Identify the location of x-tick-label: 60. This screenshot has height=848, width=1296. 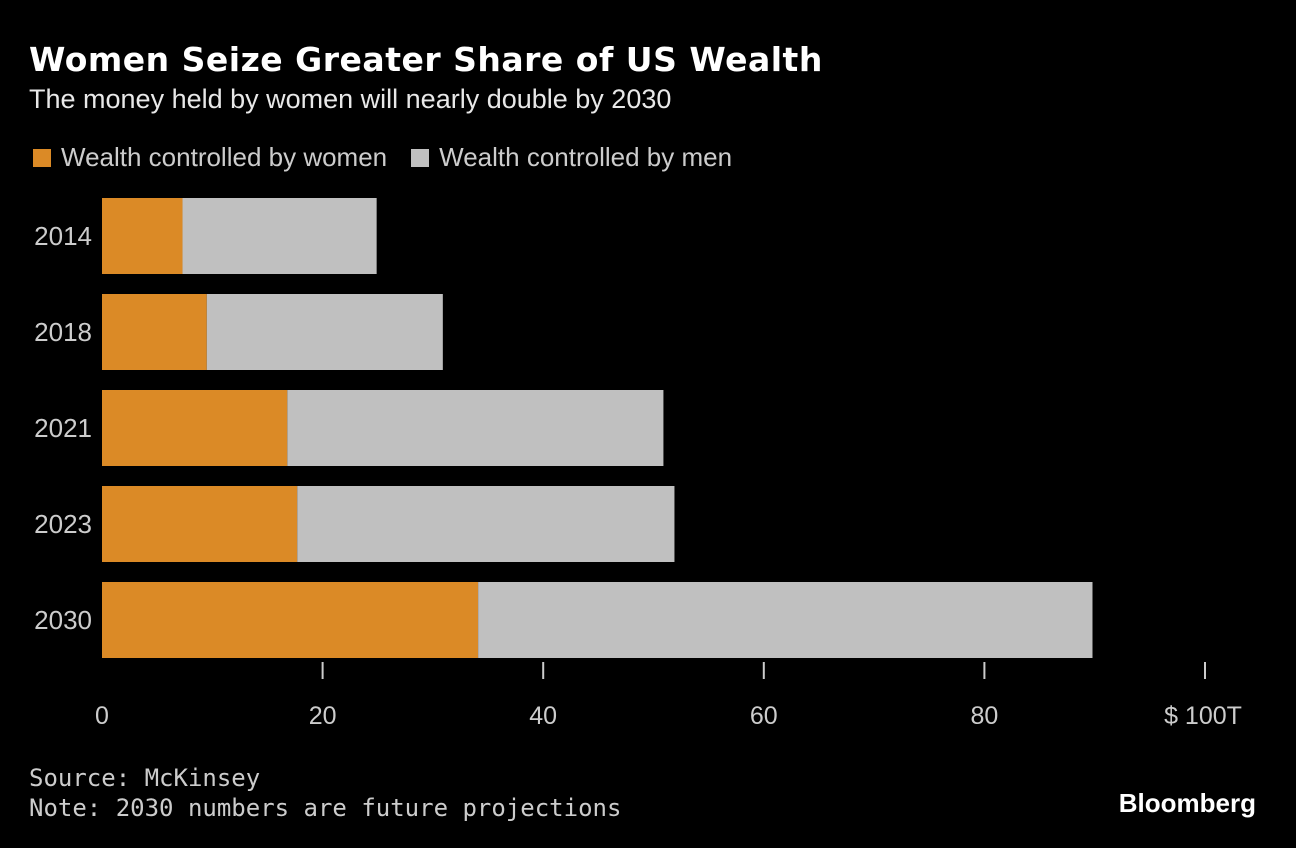
(764, 716).